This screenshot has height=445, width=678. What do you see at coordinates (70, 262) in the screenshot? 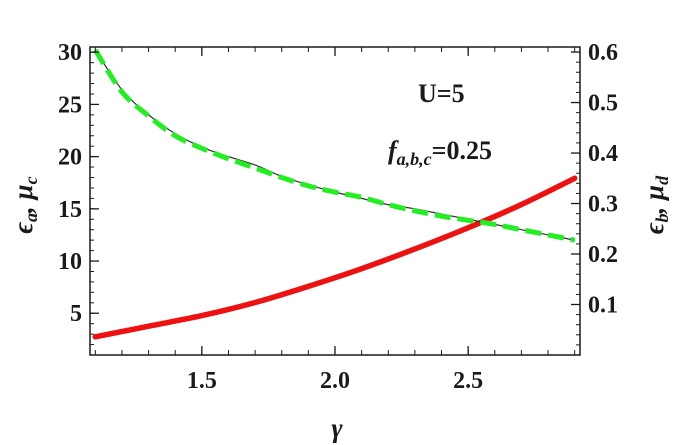
I see `y-left-tick-label: 10` at bounding box center [70, 262].